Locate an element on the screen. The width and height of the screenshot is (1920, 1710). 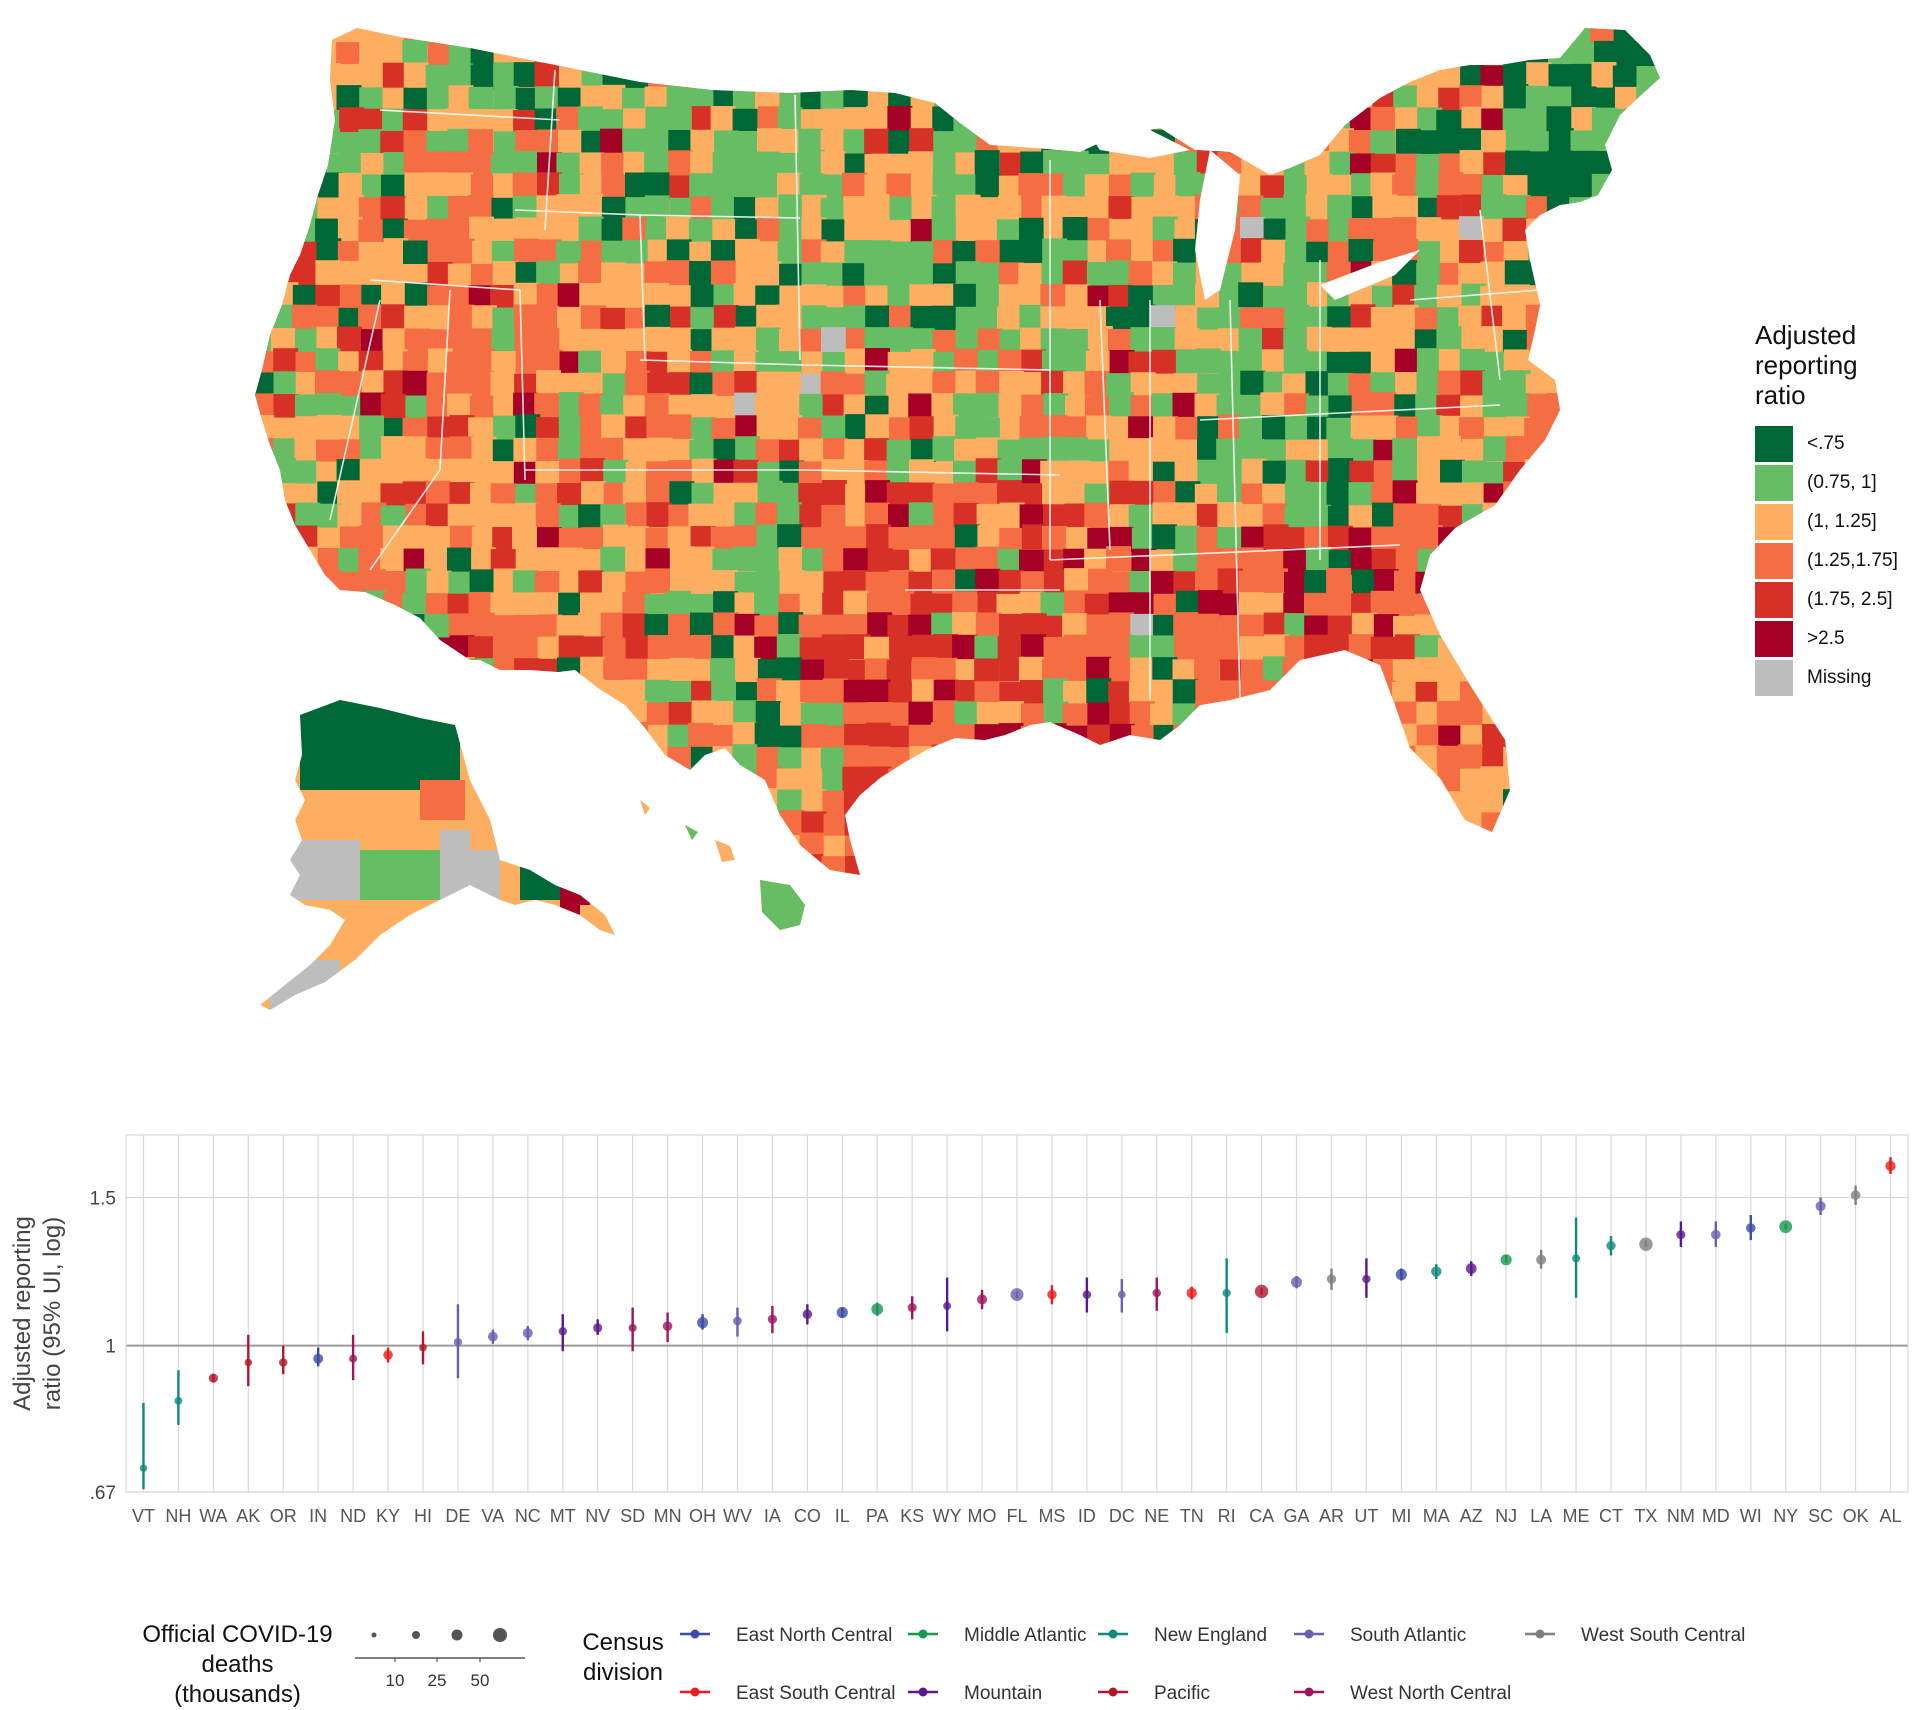
size-legend-tick-label: 25 is located at coordinates (437, 1680).